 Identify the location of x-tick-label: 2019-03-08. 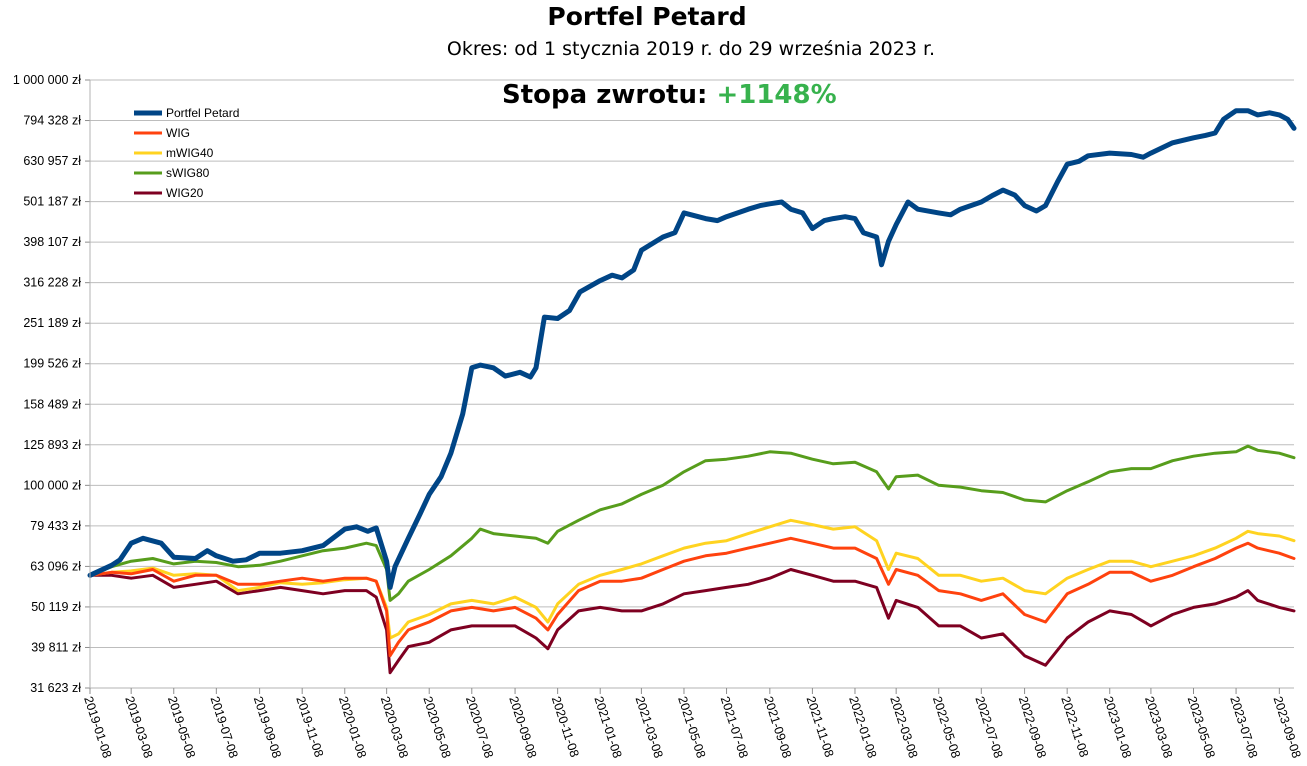
(138, 727).